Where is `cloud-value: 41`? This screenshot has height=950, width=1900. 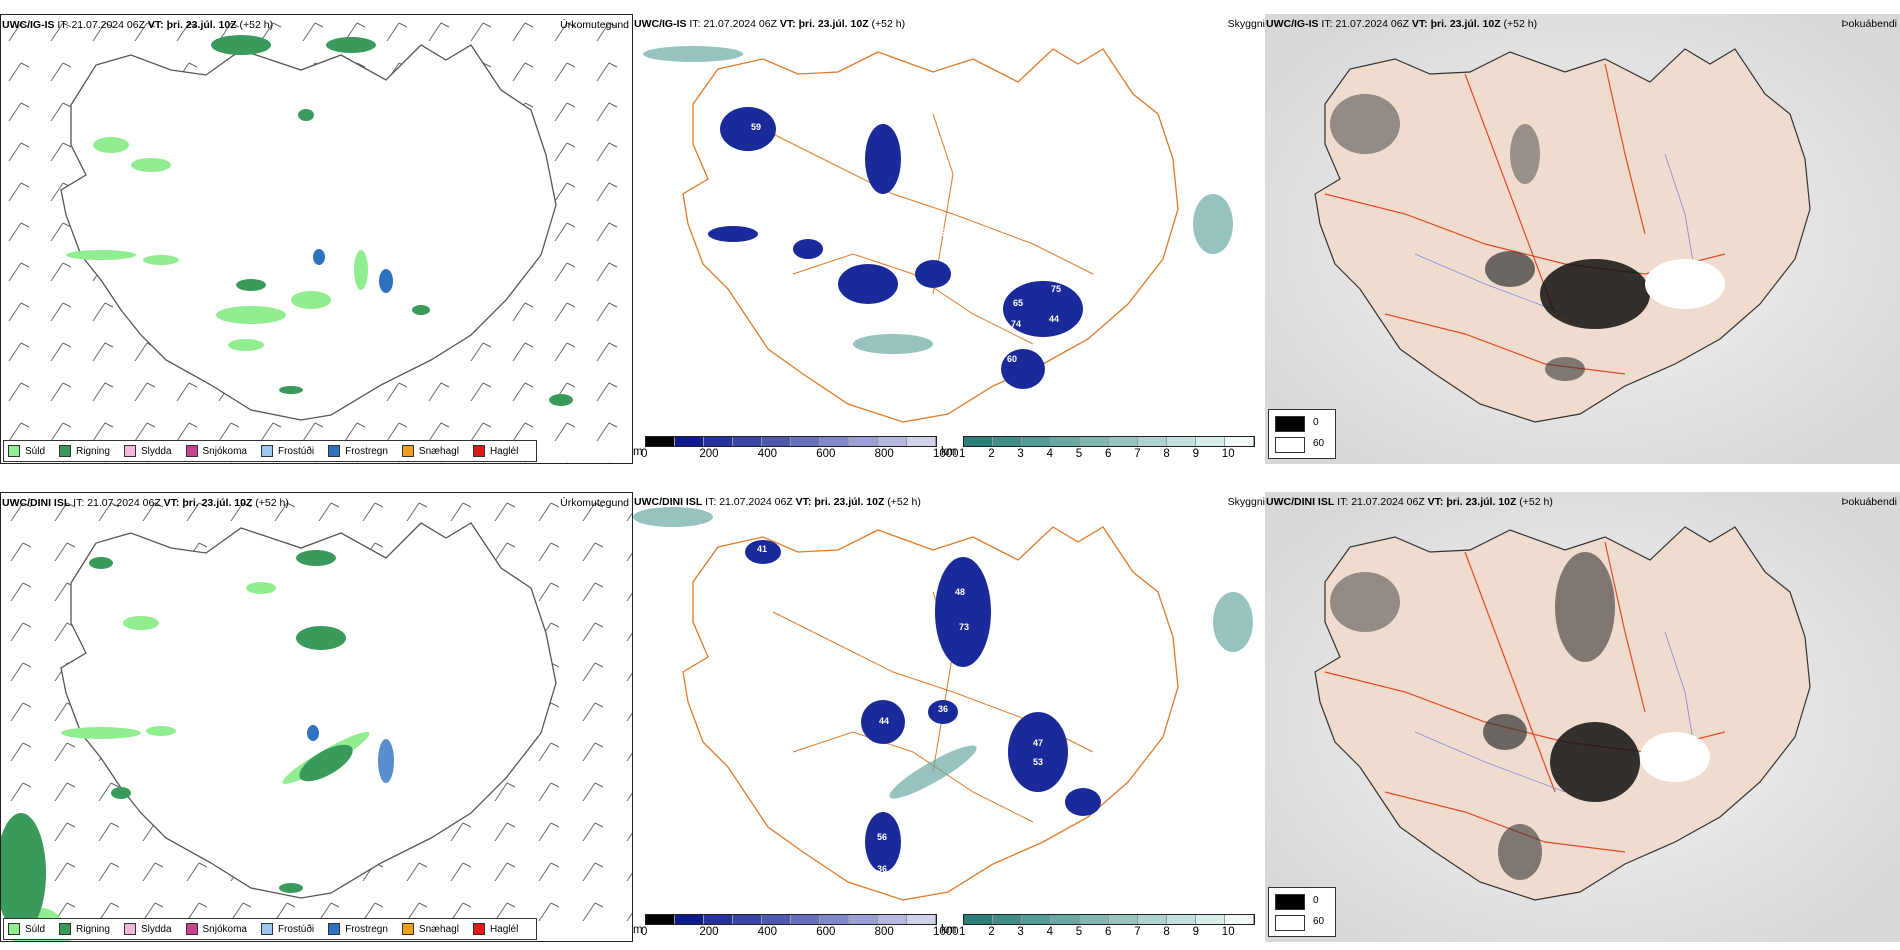 cloud-value: 41 is located at coordinates (762, 549).